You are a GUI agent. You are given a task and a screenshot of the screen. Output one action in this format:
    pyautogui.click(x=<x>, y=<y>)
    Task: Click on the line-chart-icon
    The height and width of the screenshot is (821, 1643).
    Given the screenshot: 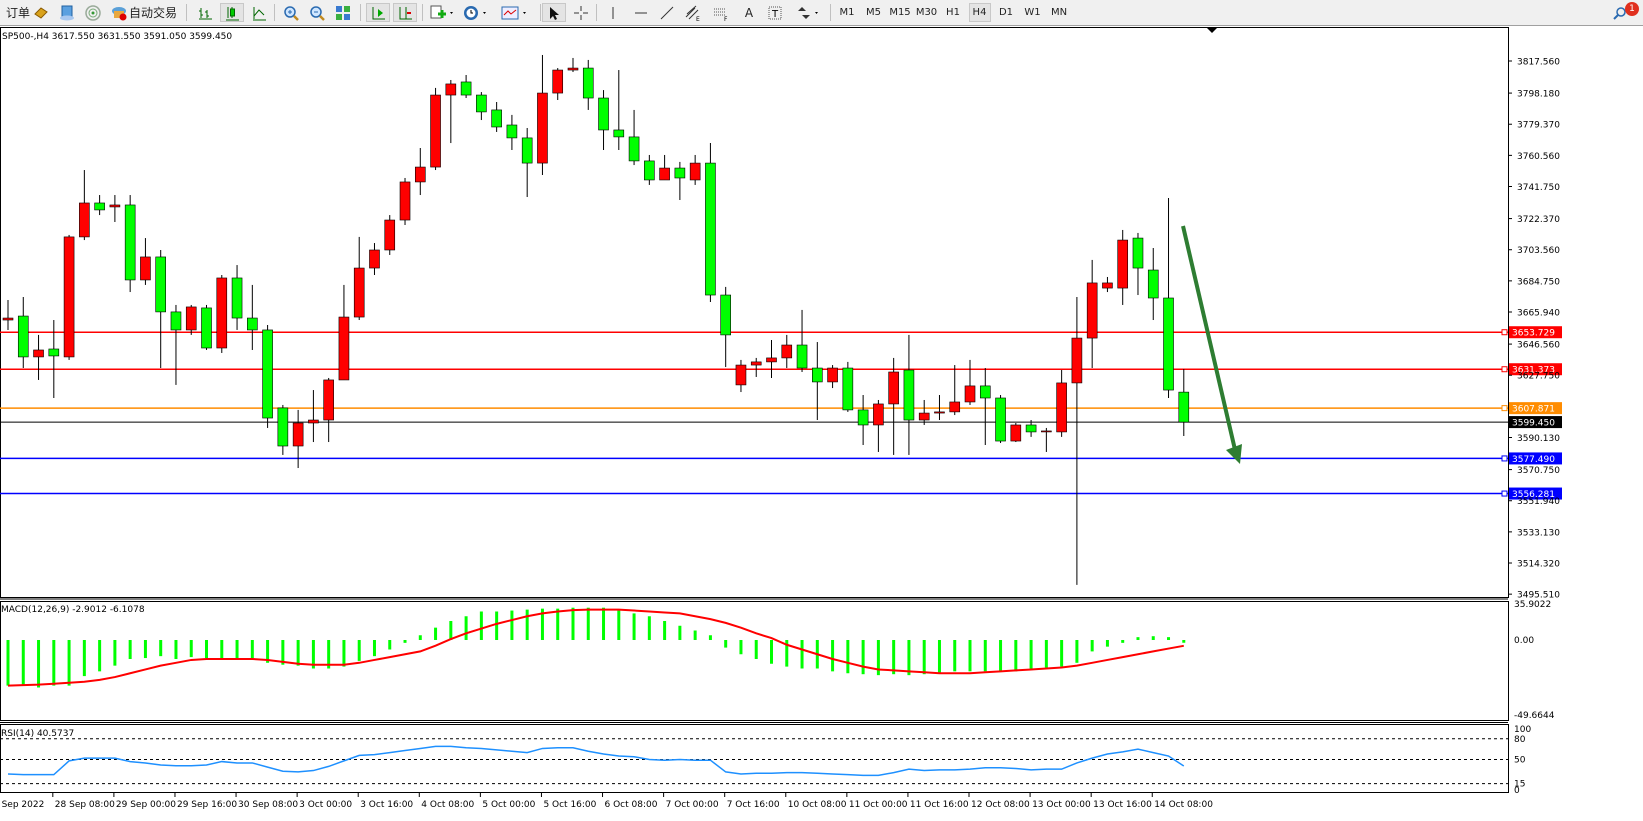 What is the action you would take?
    pyautogui.click(x=259, y=12)
    